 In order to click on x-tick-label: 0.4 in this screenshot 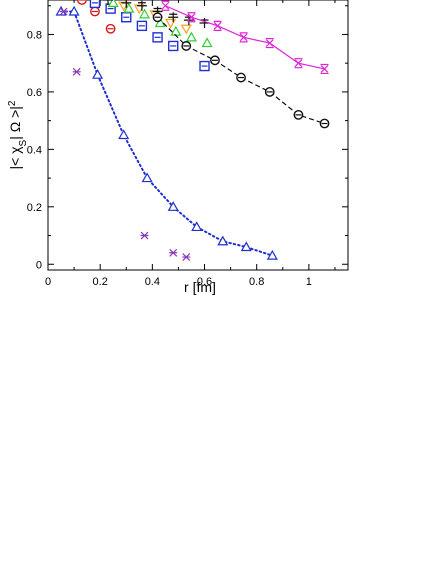, I will do `click(152, 282)`.